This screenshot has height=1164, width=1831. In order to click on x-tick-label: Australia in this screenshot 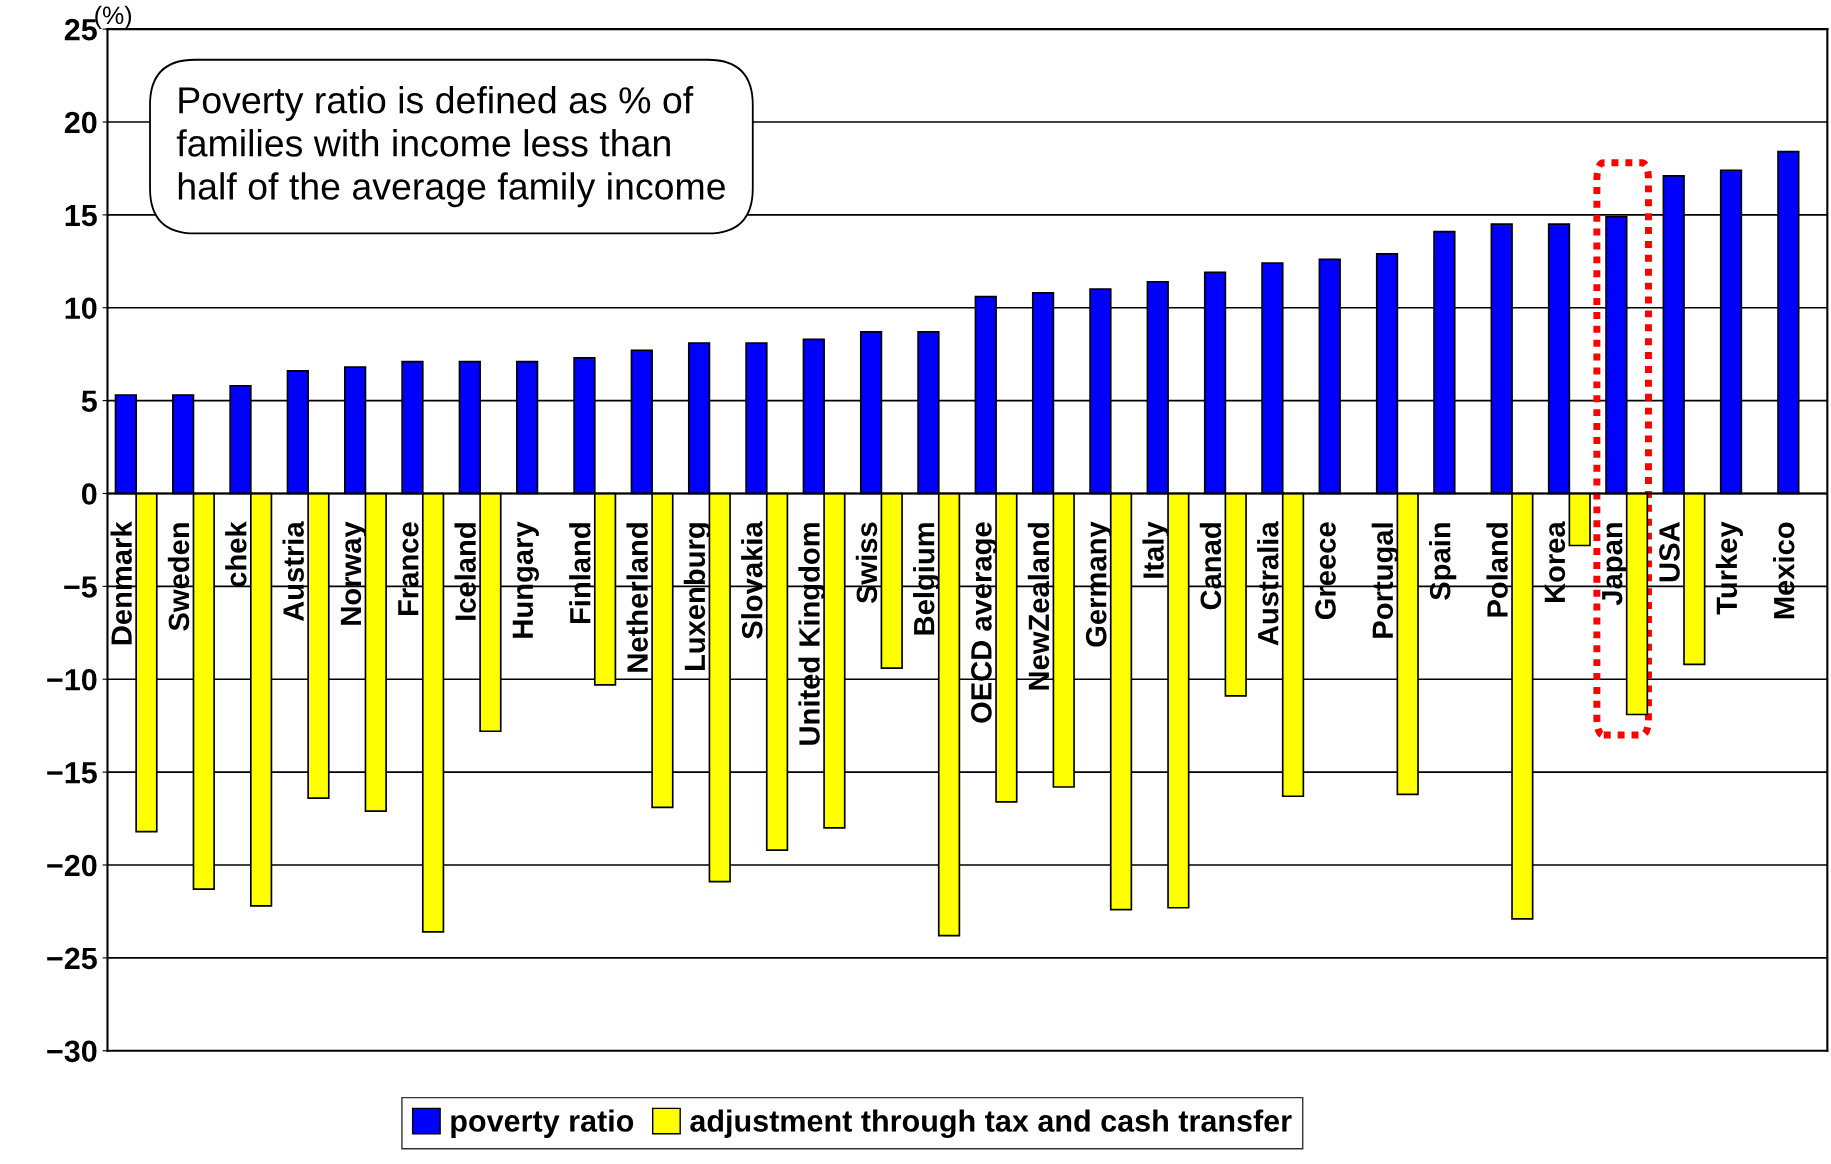, I will do `click(1268, 583)`.